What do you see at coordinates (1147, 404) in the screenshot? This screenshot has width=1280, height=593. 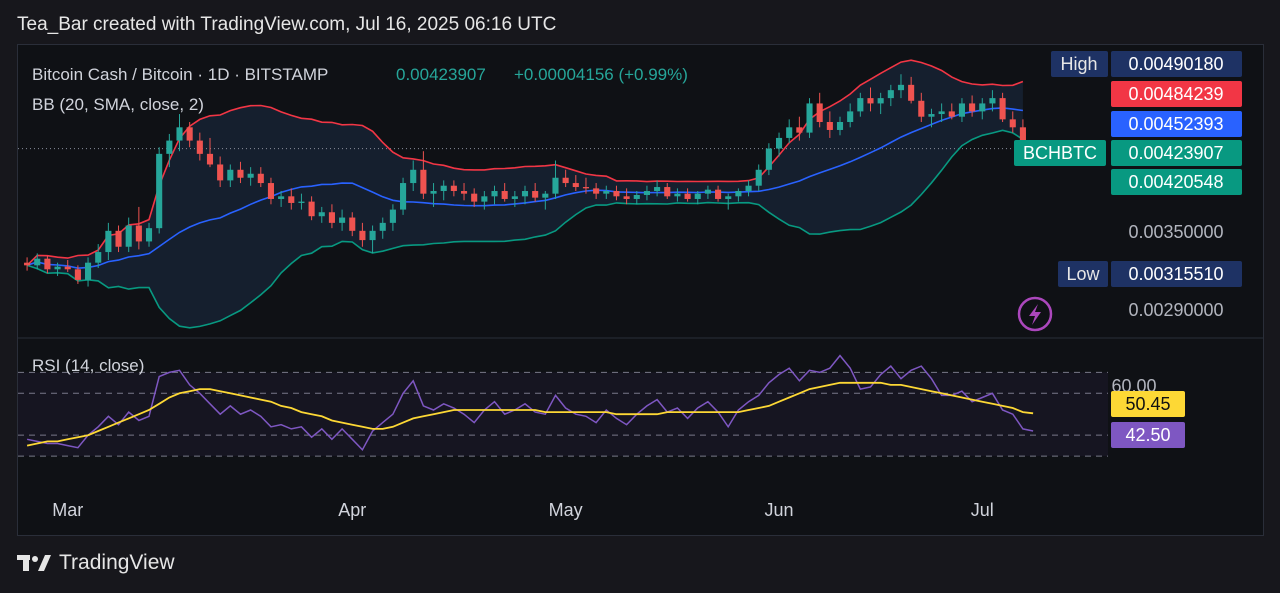 I see `rsi-ma-value: 50.45` at bounding box center [1147, 404].